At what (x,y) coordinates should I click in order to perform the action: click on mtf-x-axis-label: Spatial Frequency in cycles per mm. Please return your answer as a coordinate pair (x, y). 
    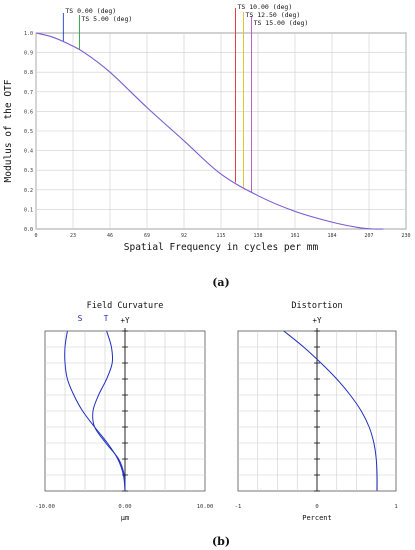
    Looking at the image, I should click on (221, 247).